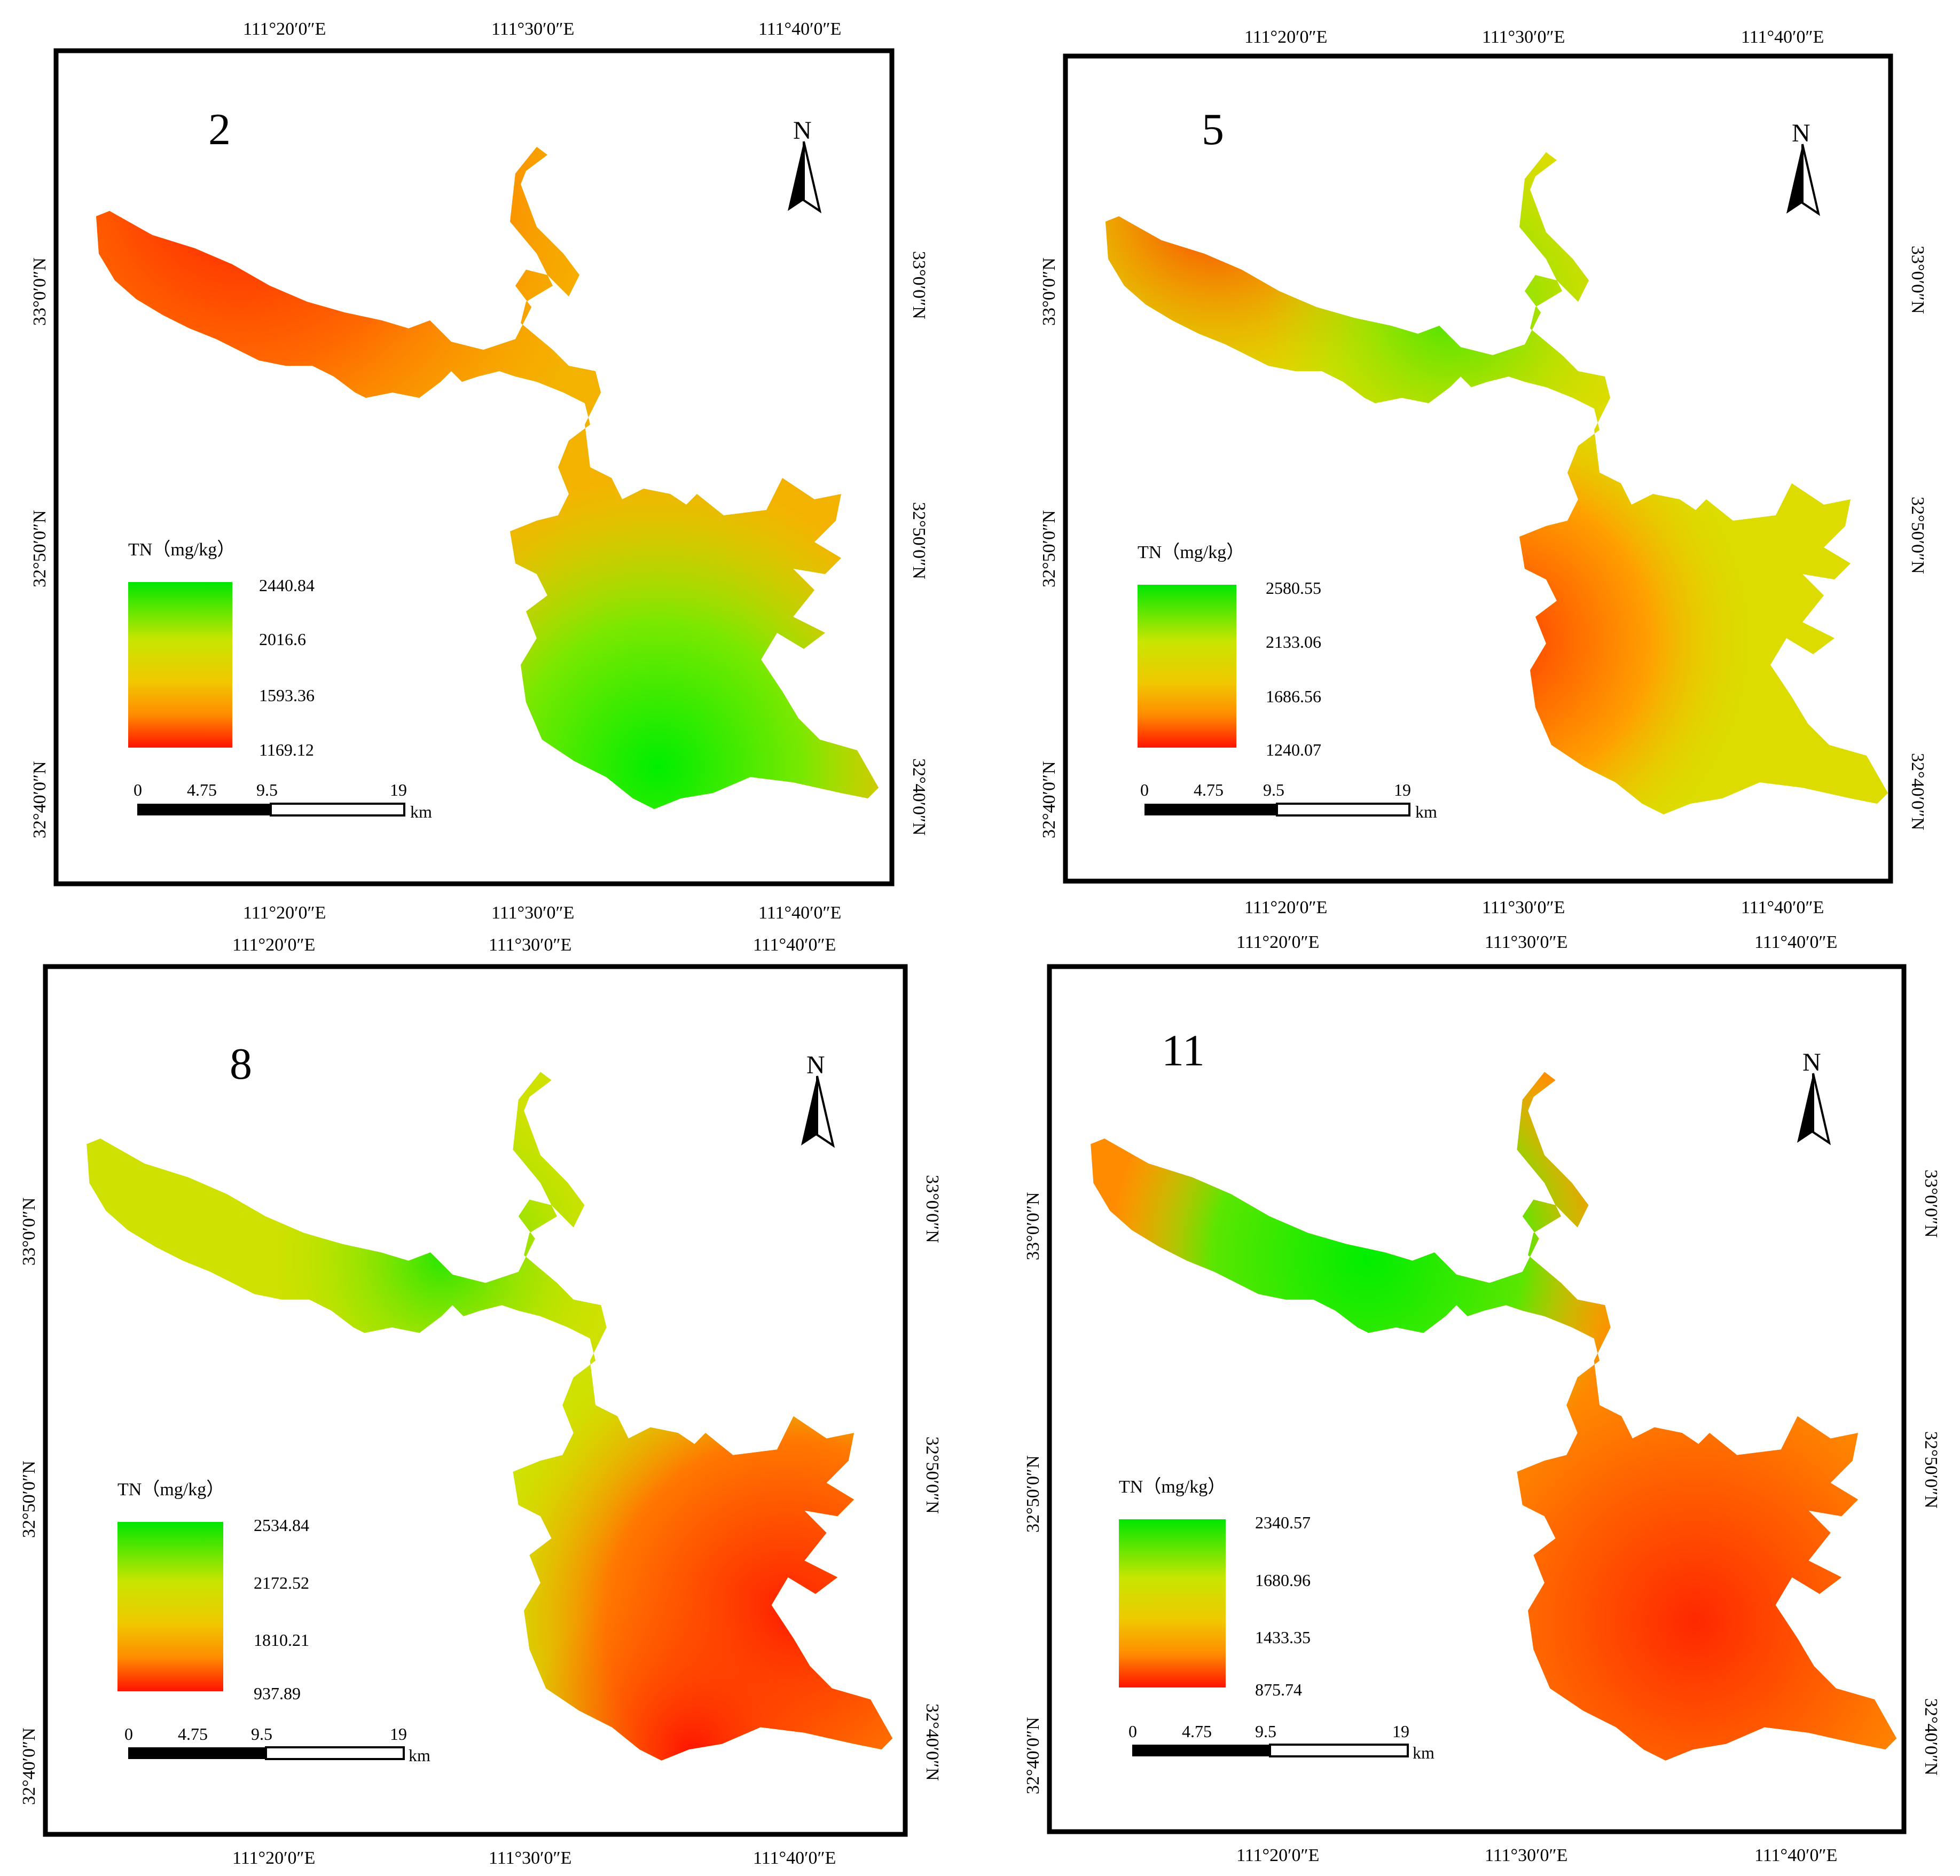 The width and height of the screenshot is (1960, 1876). I want to click on legend-value-min: 875.74, so click(1278, 1690).